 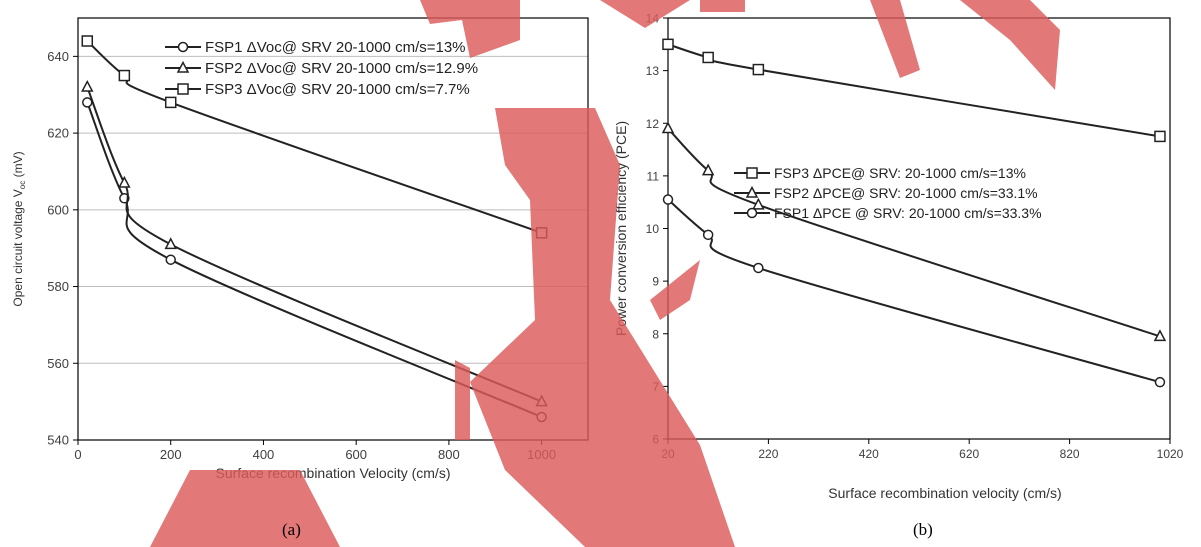 I want to click on legend-label: FSP2 ΔVoc@ SRV 20-1000 cm/s=12.9%, so click(x=341, y=68).